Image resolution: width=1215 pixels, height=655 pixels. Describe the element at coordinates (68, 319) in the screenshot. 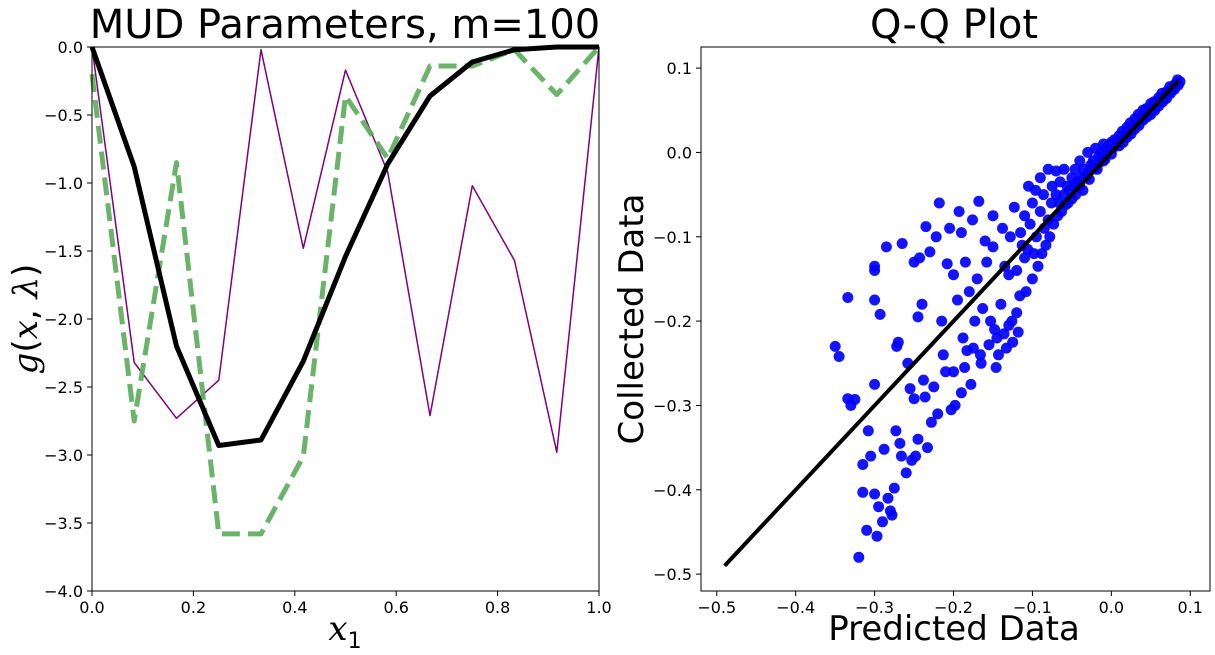

I see `y-axis-ticks: 0.0 −0.5 −1.0 −1.5 −2.0 −2.5 −3.0 −3.5 −4.0` at that location.